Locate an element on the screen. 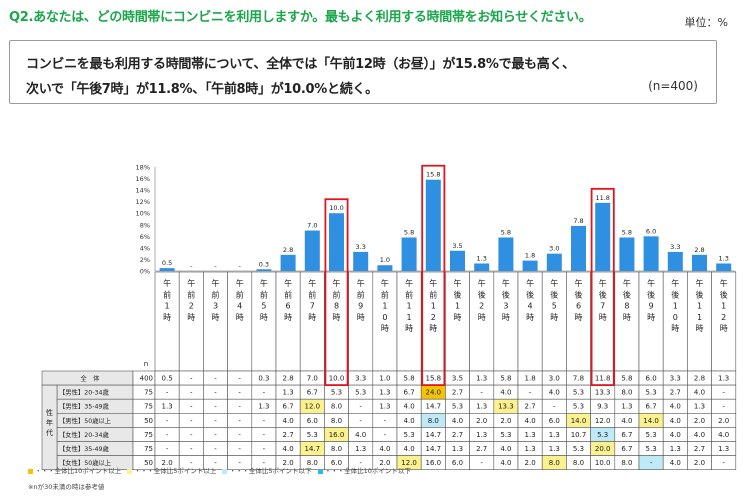  table-cell-value: 5.8 is located at coordinates (626, 379).